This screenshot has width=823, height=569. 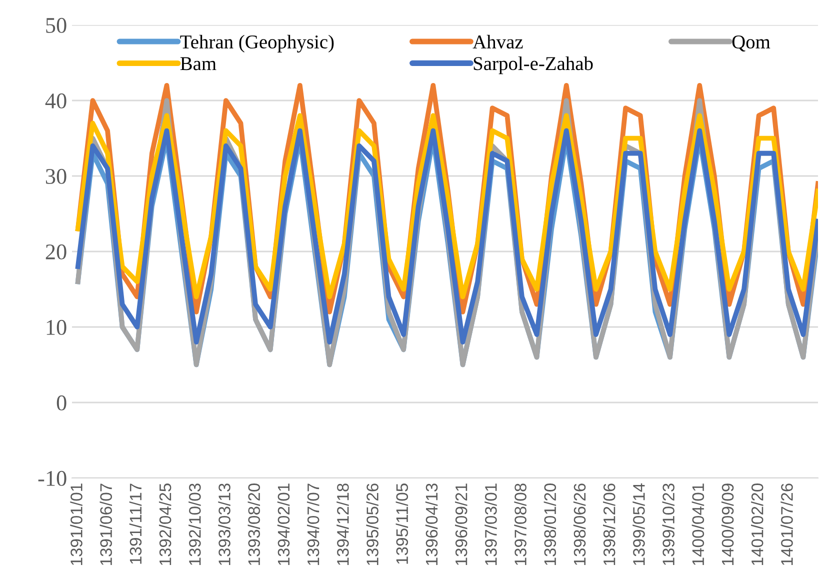 I want to click on x-tick-label: 1392/04/25, so click(x=165, y=524).